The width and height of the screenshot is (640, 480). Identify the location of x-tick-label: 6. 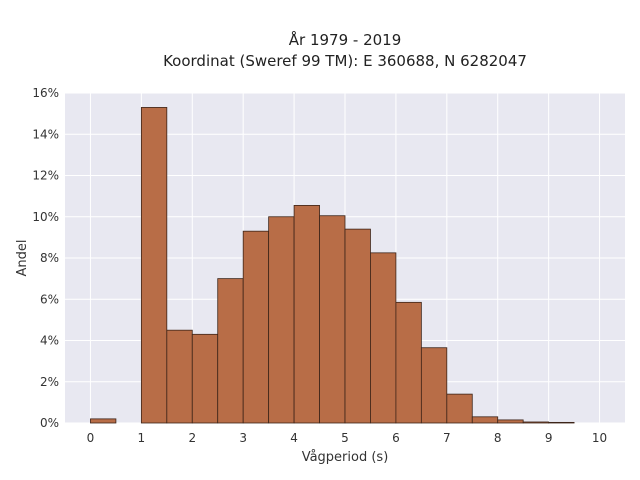
(396, 438).